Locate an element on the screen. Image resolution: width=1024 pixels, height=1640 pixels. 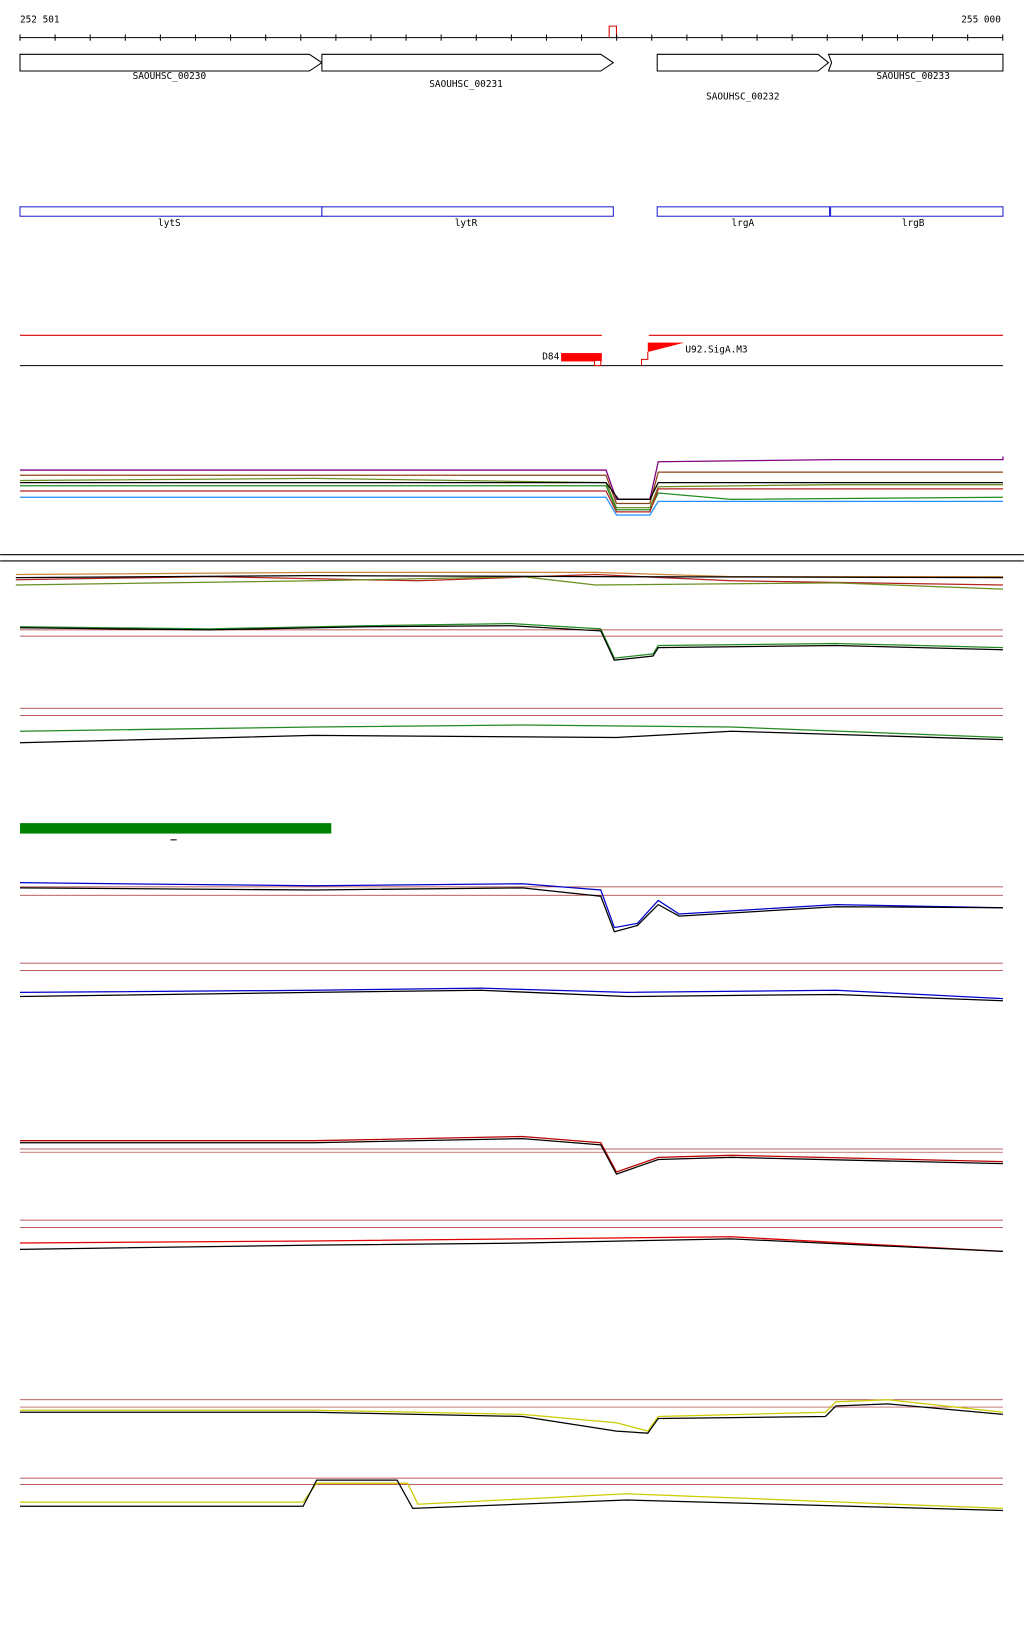
name-label: lrgA is located at coordinates (743, 223).